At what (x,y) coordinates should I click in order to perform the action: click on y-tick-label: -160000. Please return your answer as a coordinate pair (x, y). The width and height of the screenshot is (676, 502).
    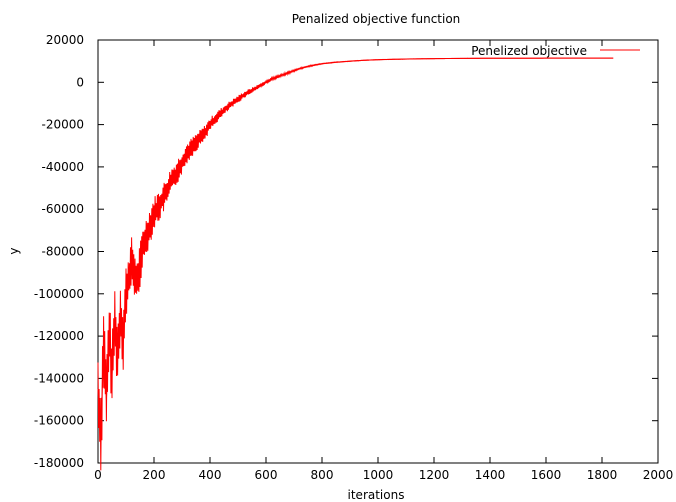
    Looking at the image, I should click on (59, 421).